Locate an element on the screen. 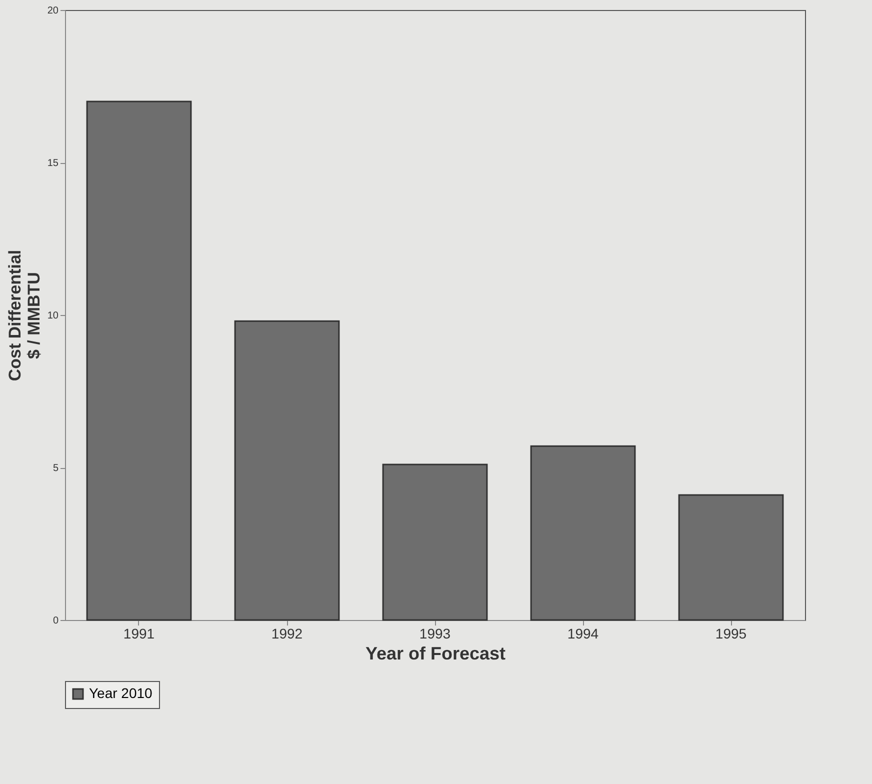 The height and width of the screenshot is (784, 872). y-tick-label: 15 is located at coordinates (53, 163).